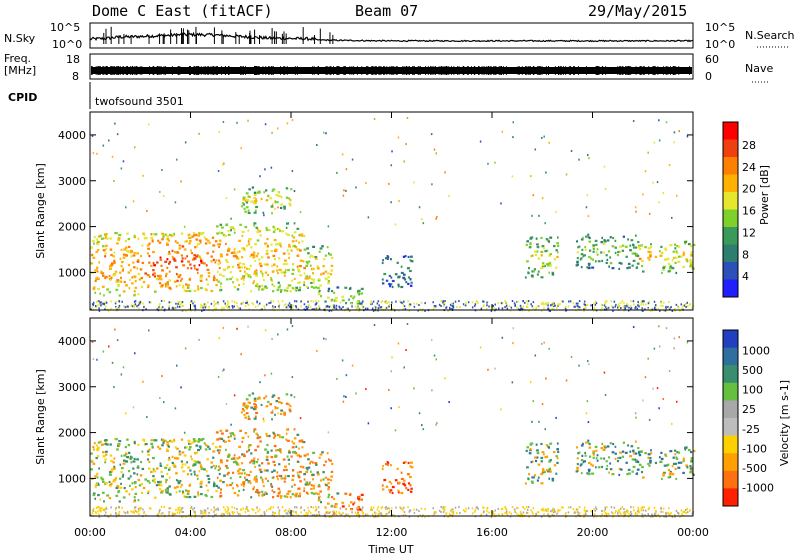 The height and width of the screenshot is (554, 800). Describe the element at coordinates (65, 27) in the screenshot. I see `nsky-tick-top: 10^5` at that location.